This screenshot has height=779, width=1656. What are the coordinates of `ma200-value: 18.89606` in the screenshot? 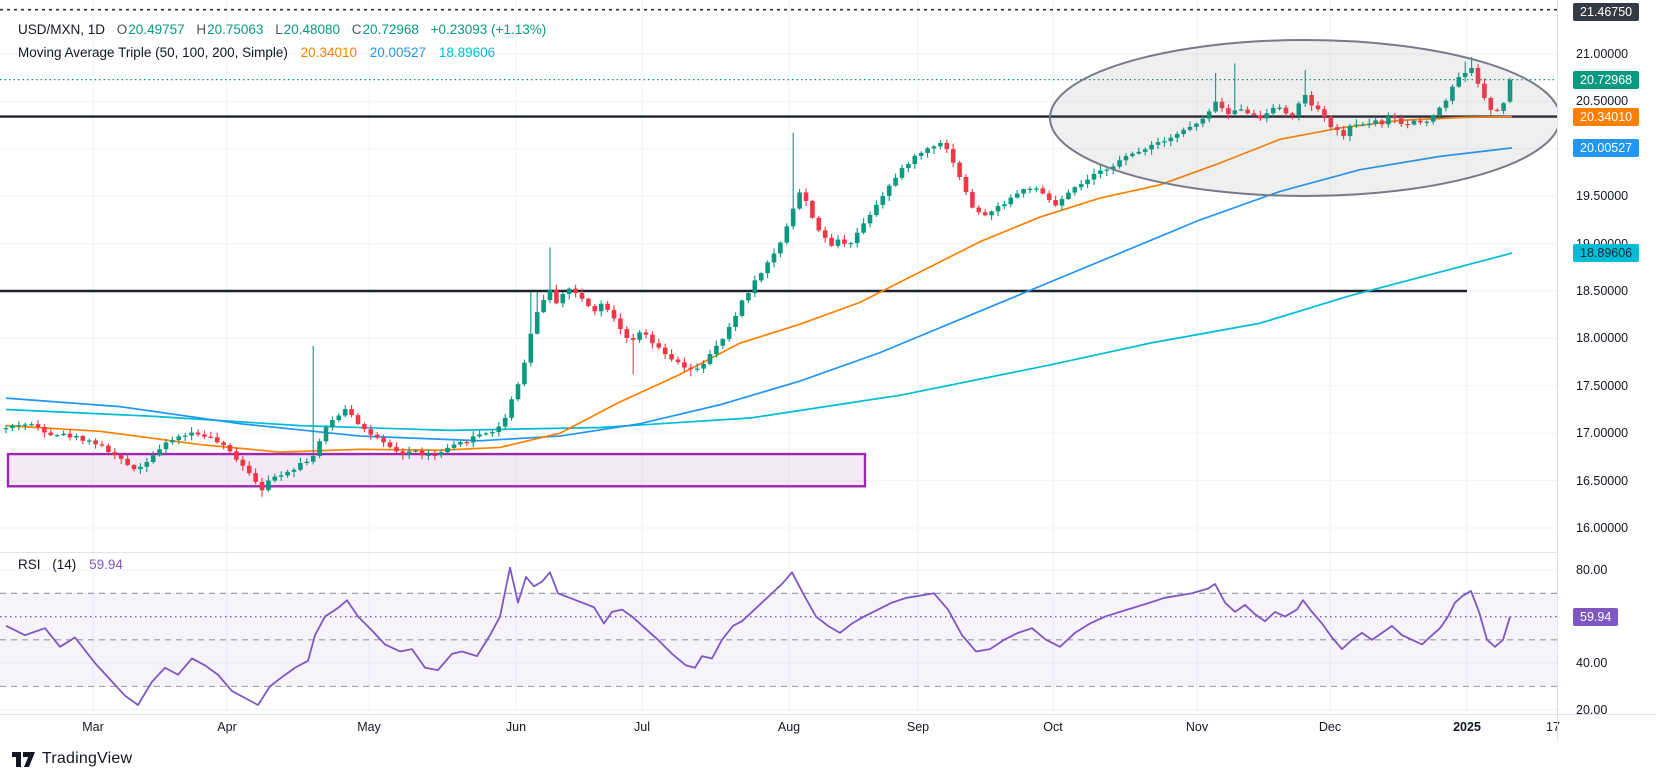 It's located at (467, 52).